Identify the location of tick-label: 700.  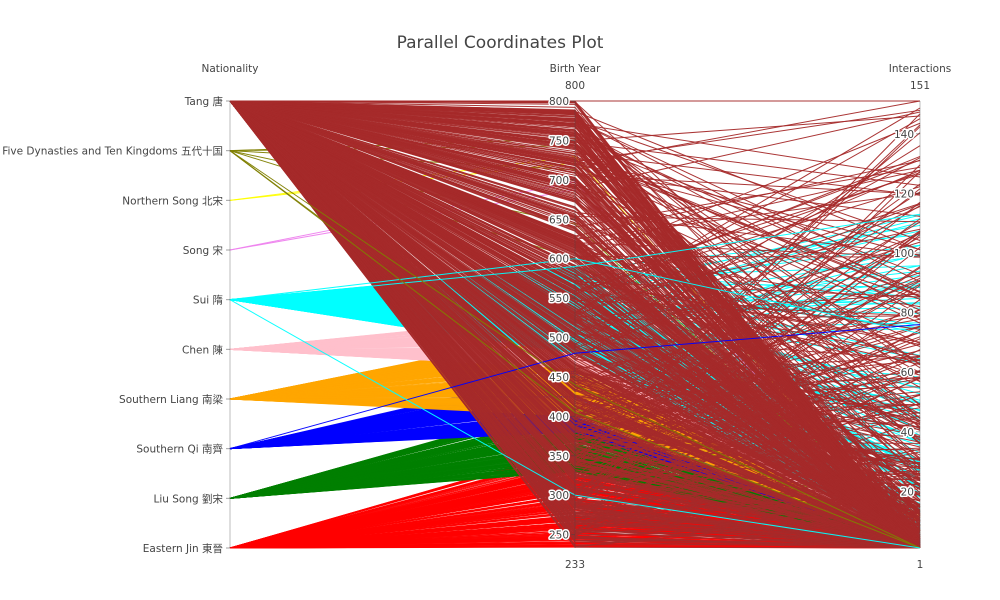
(559, 181).